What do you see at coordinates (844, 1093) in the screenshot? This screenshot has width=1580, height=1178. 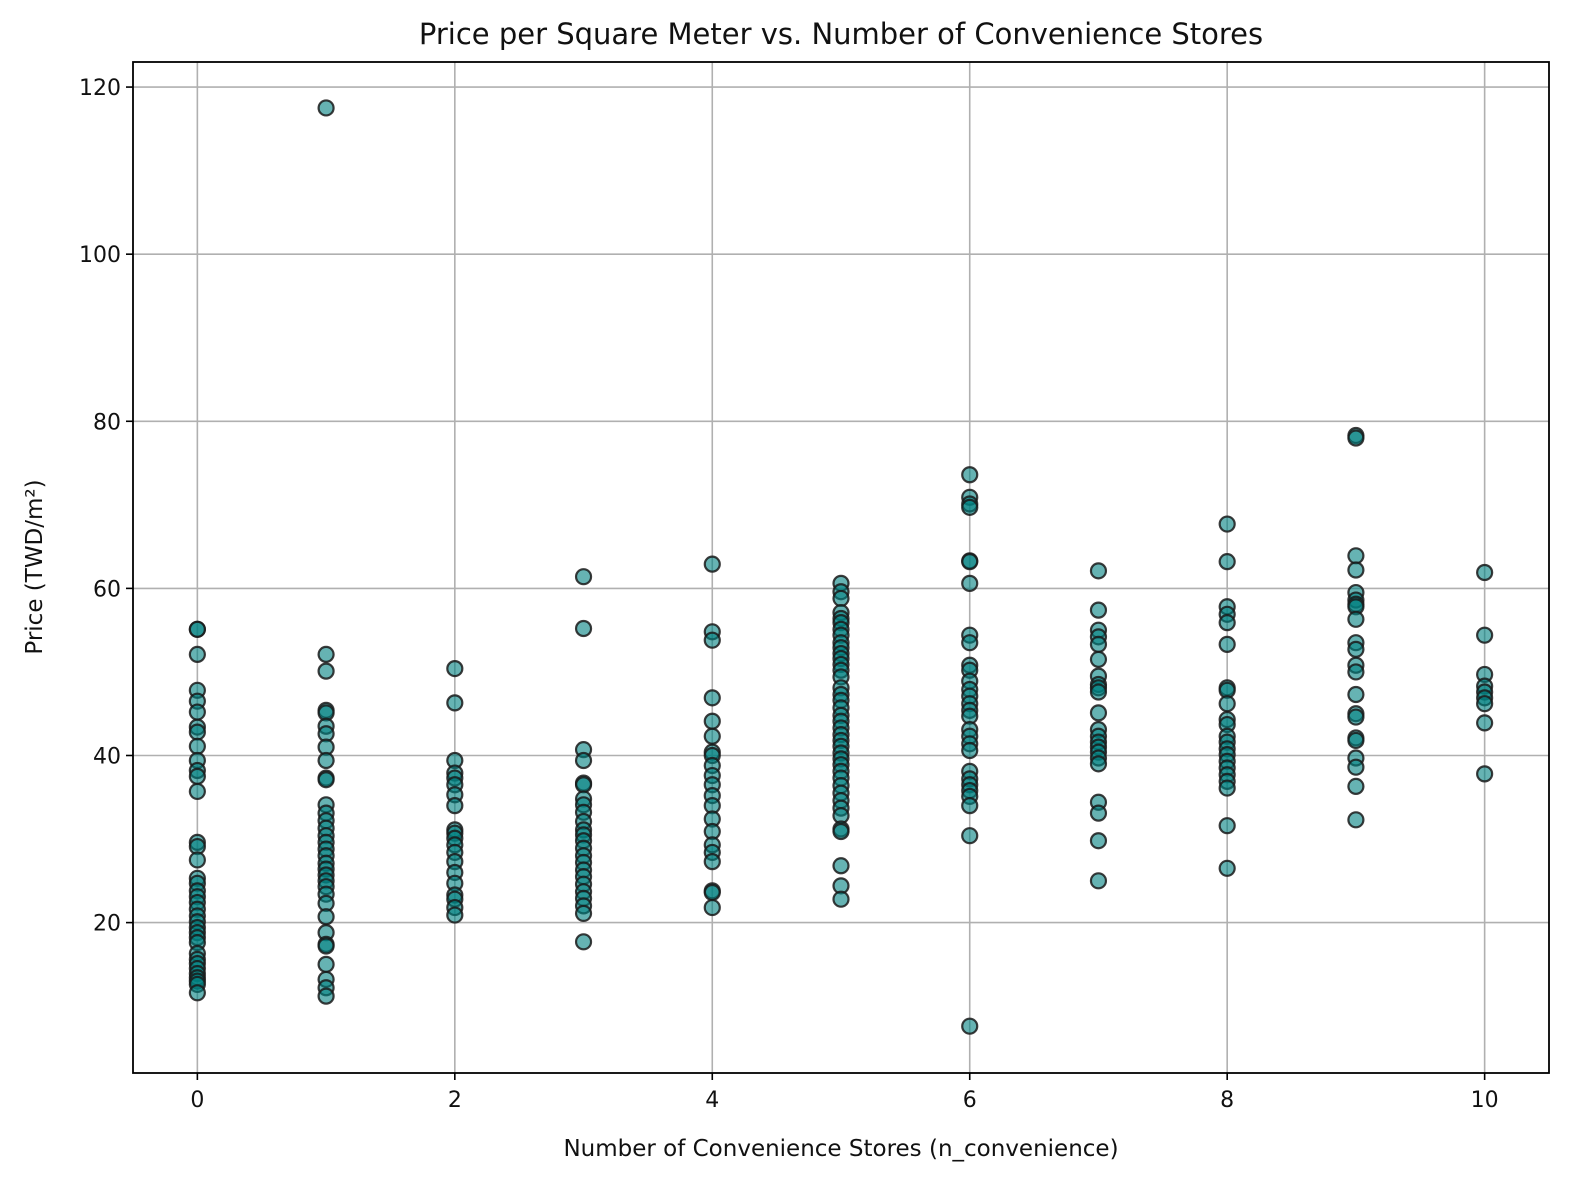 I see `x-axis-ticks: 0 2 4 6 8 10` at bounding box center [844, 1093].